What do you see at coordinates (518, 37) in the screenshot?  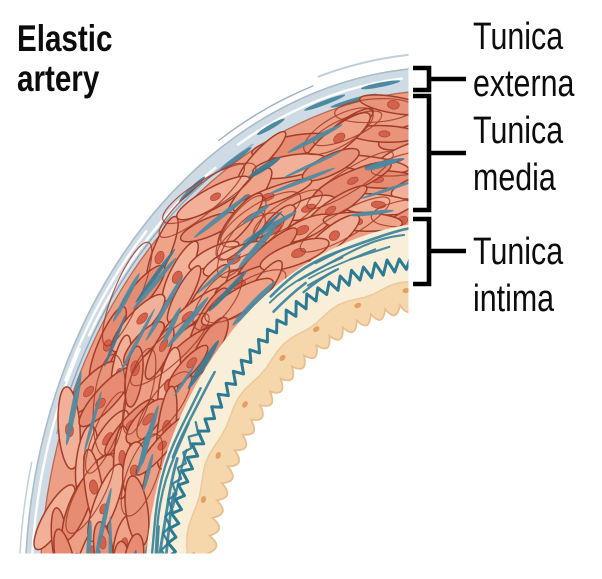 I see `label-tunica-externa-line1: Tunica` at bounding box center [518, 37].